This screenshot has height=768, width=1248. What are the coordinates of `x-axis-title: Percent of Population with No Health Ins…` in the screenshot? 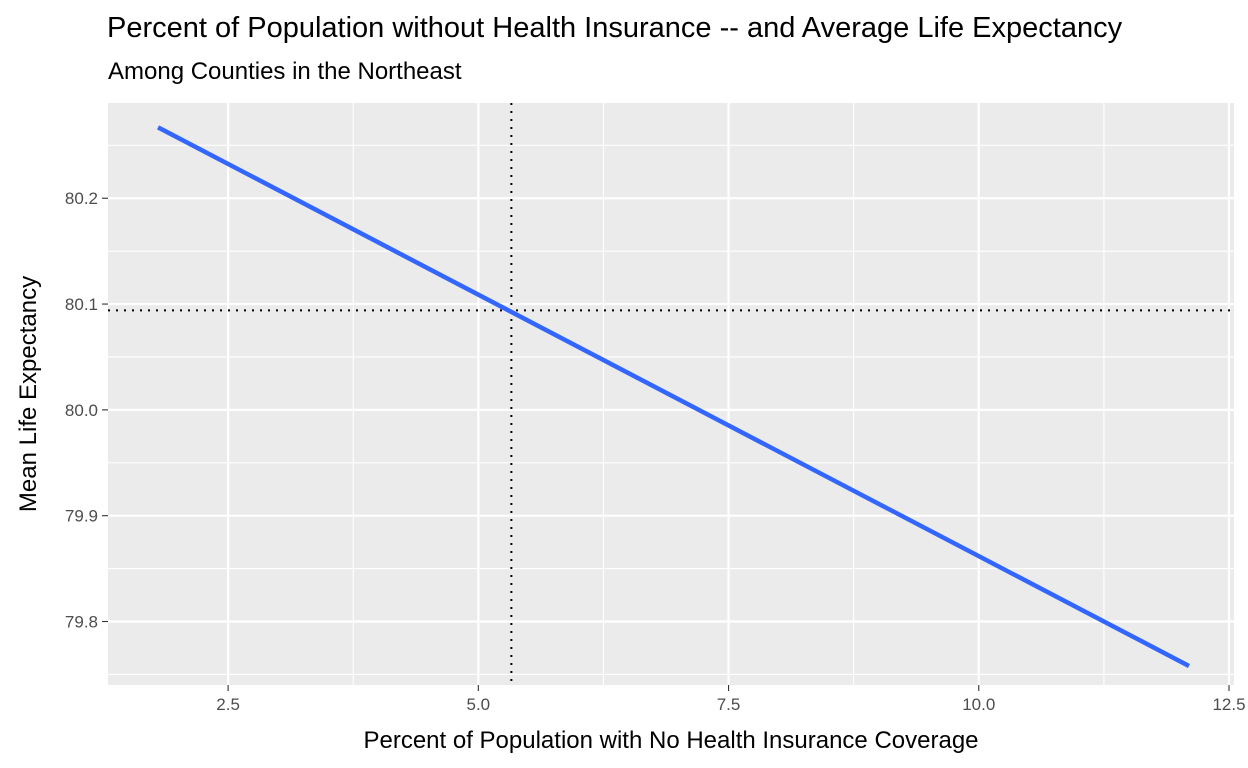 It's located at (670, 740).